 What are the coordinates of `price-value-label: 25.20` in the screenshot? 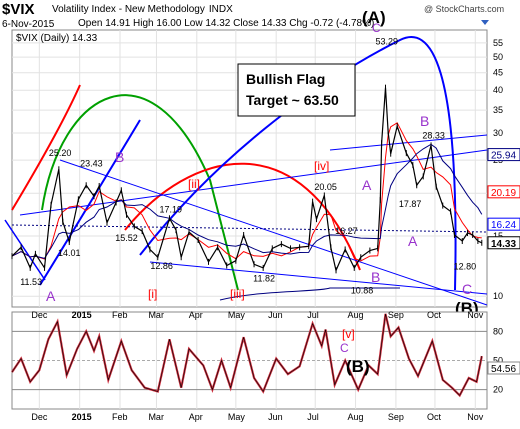 It's located at (60, 153).